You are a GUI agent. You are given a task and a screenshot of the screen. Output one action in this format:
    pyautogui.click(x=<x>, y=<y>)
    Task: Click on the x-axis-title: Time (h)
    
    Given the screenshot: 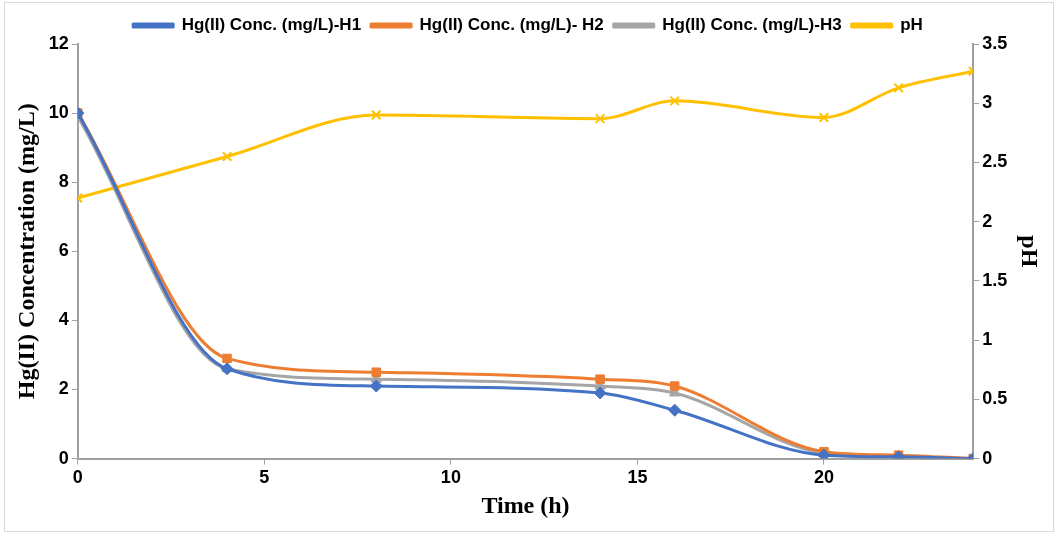 What is the action you would take?
    pyautogui.click(x=525, y=504)
    